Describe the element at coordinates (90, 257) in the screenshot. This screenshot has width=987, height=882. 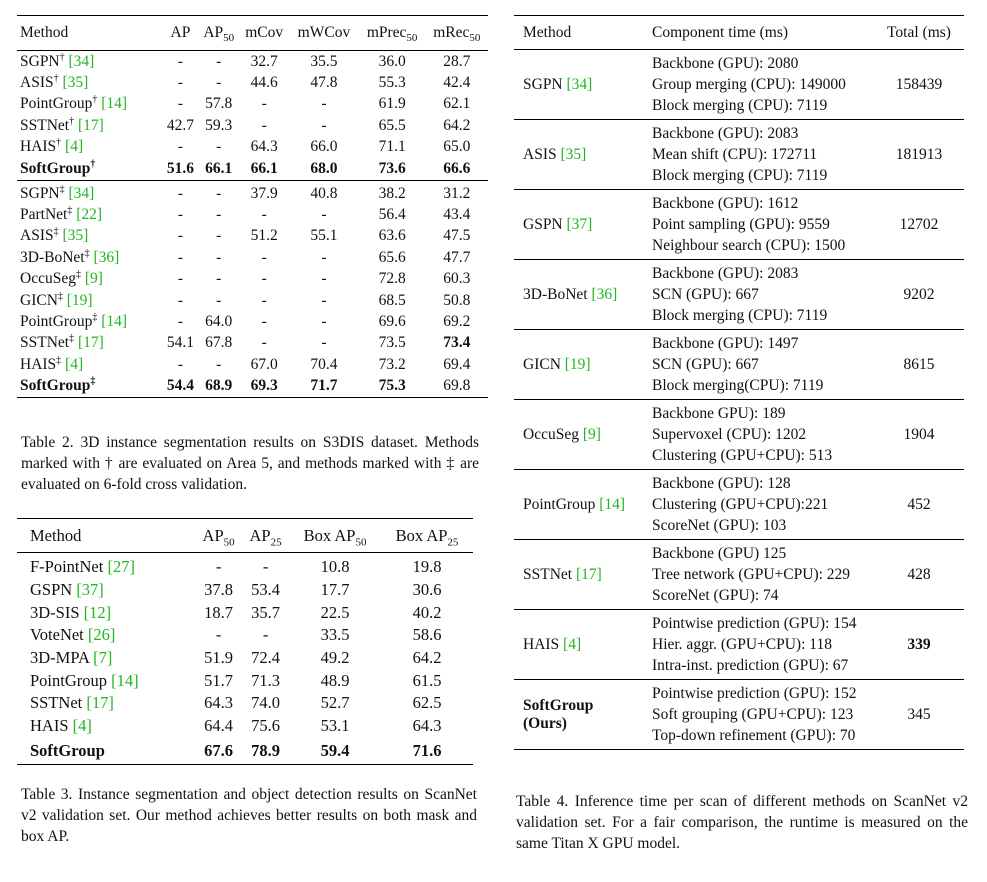
I see `method-cell: 3D-BoNet‡ [36]` at that location.